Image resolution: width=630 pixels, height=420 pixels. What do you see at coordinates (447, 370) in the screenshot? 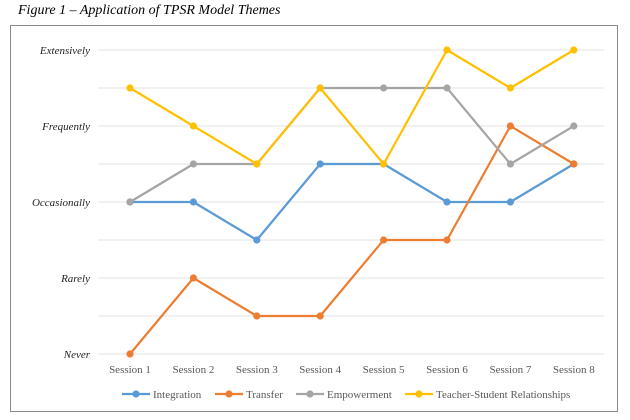
I see `x-tick-label: Session 6` at bounding box center [447, 370].